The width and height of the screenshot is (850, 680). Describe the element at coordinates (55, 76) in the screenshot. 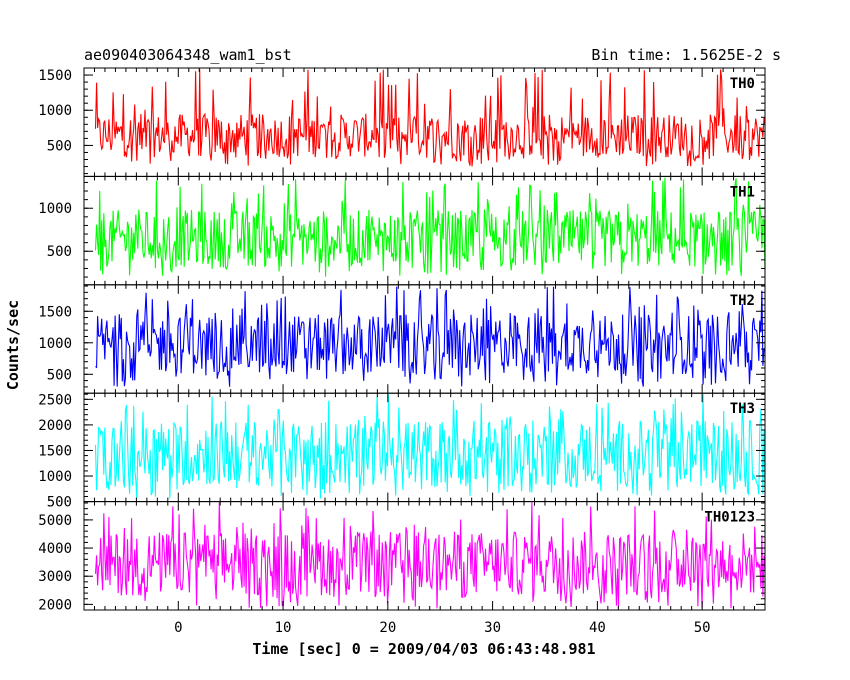

I see `y-tick-label-th0: 1500` at that location.